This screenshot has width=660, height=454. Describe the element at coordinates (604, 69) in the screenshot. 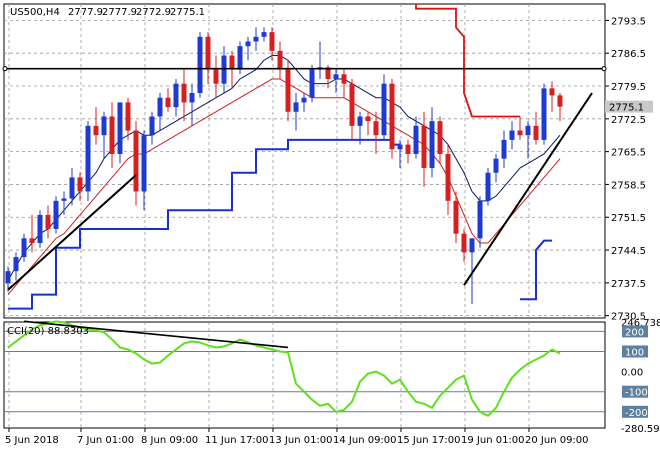

I see `level-anchor-right` at that location.